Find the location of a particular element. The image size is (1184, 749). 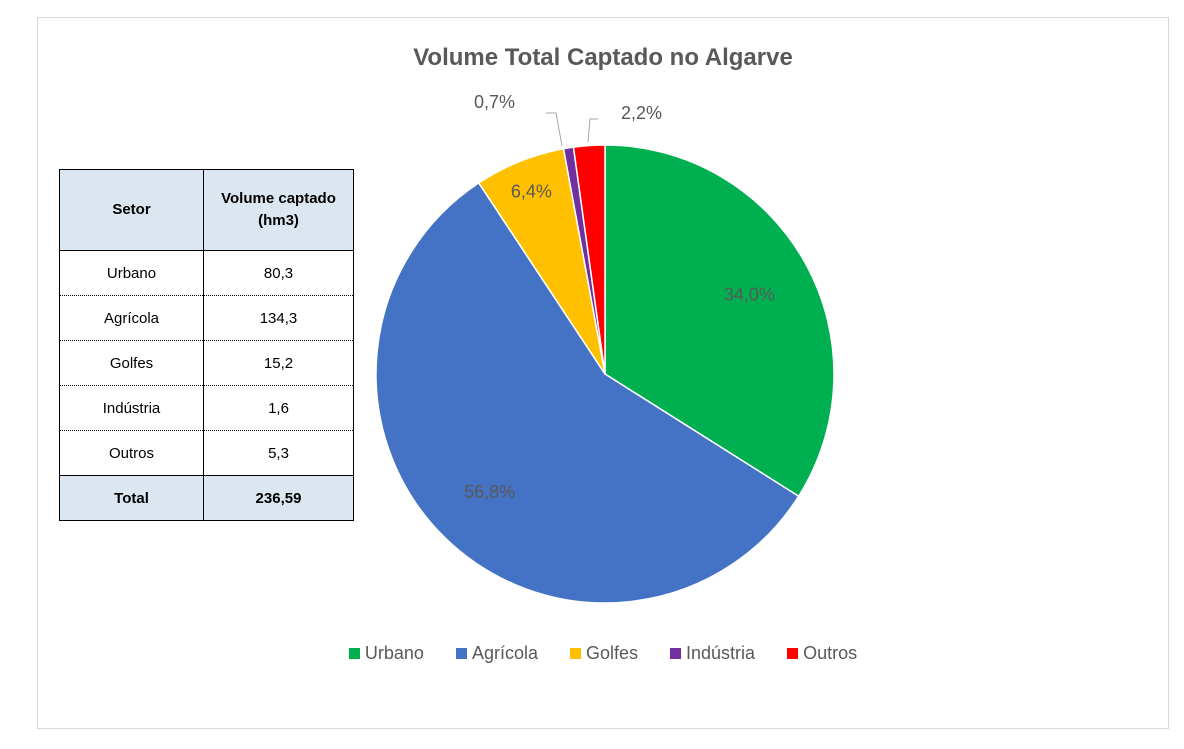

chart-title: Volume Total Captado no Algarve is located at coordinates (603, 57).